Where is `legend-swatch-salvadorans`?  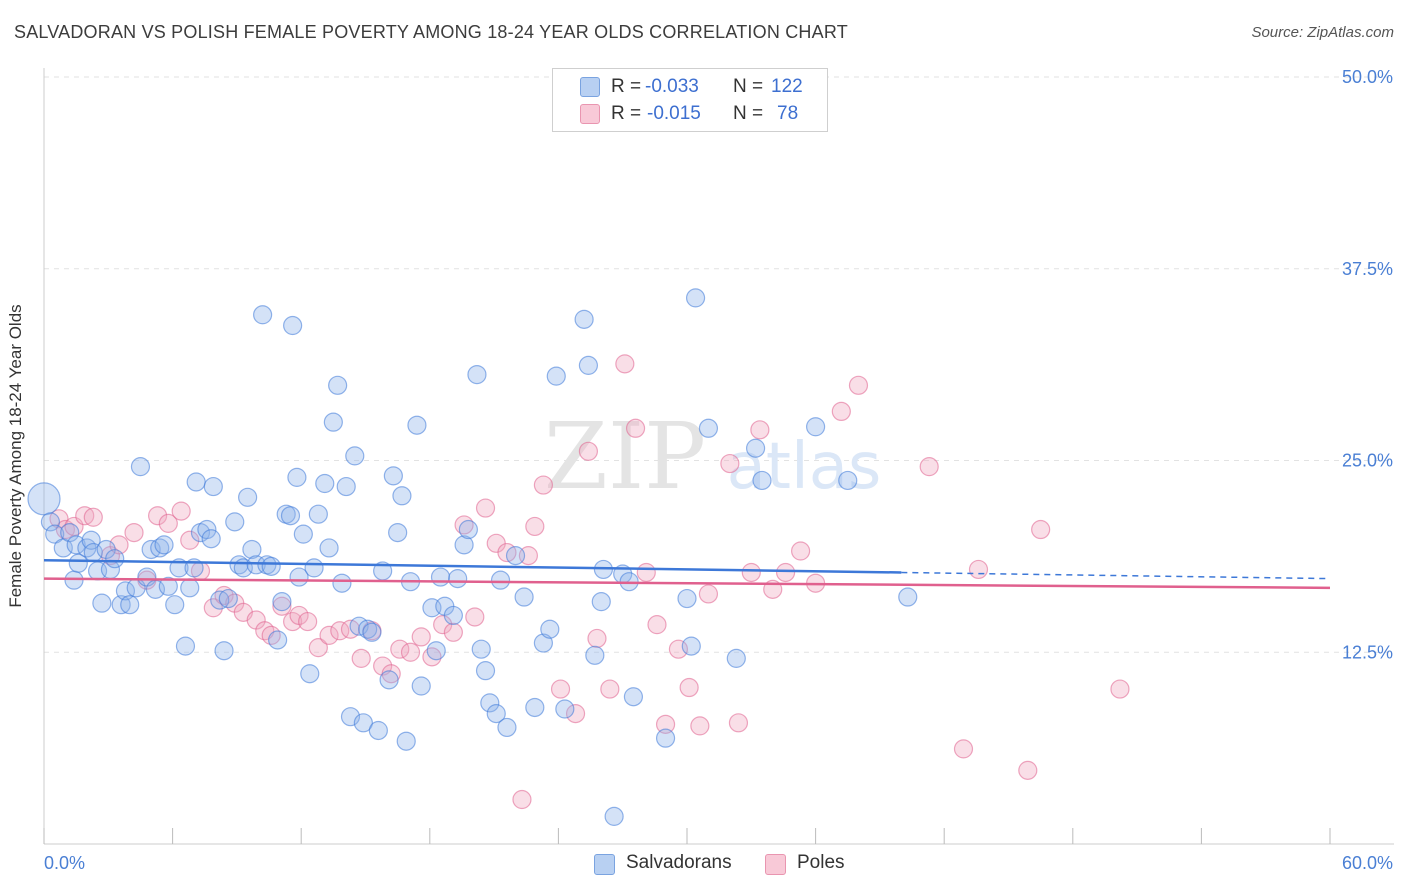
legend-swatch-salvadorans is located at coordinates (604, 864).